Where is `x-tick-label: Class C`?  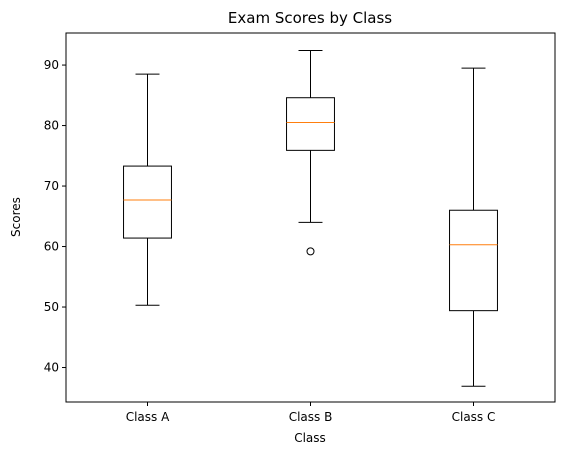 x-tick-label: Class C is located at coordinates (474, 417).